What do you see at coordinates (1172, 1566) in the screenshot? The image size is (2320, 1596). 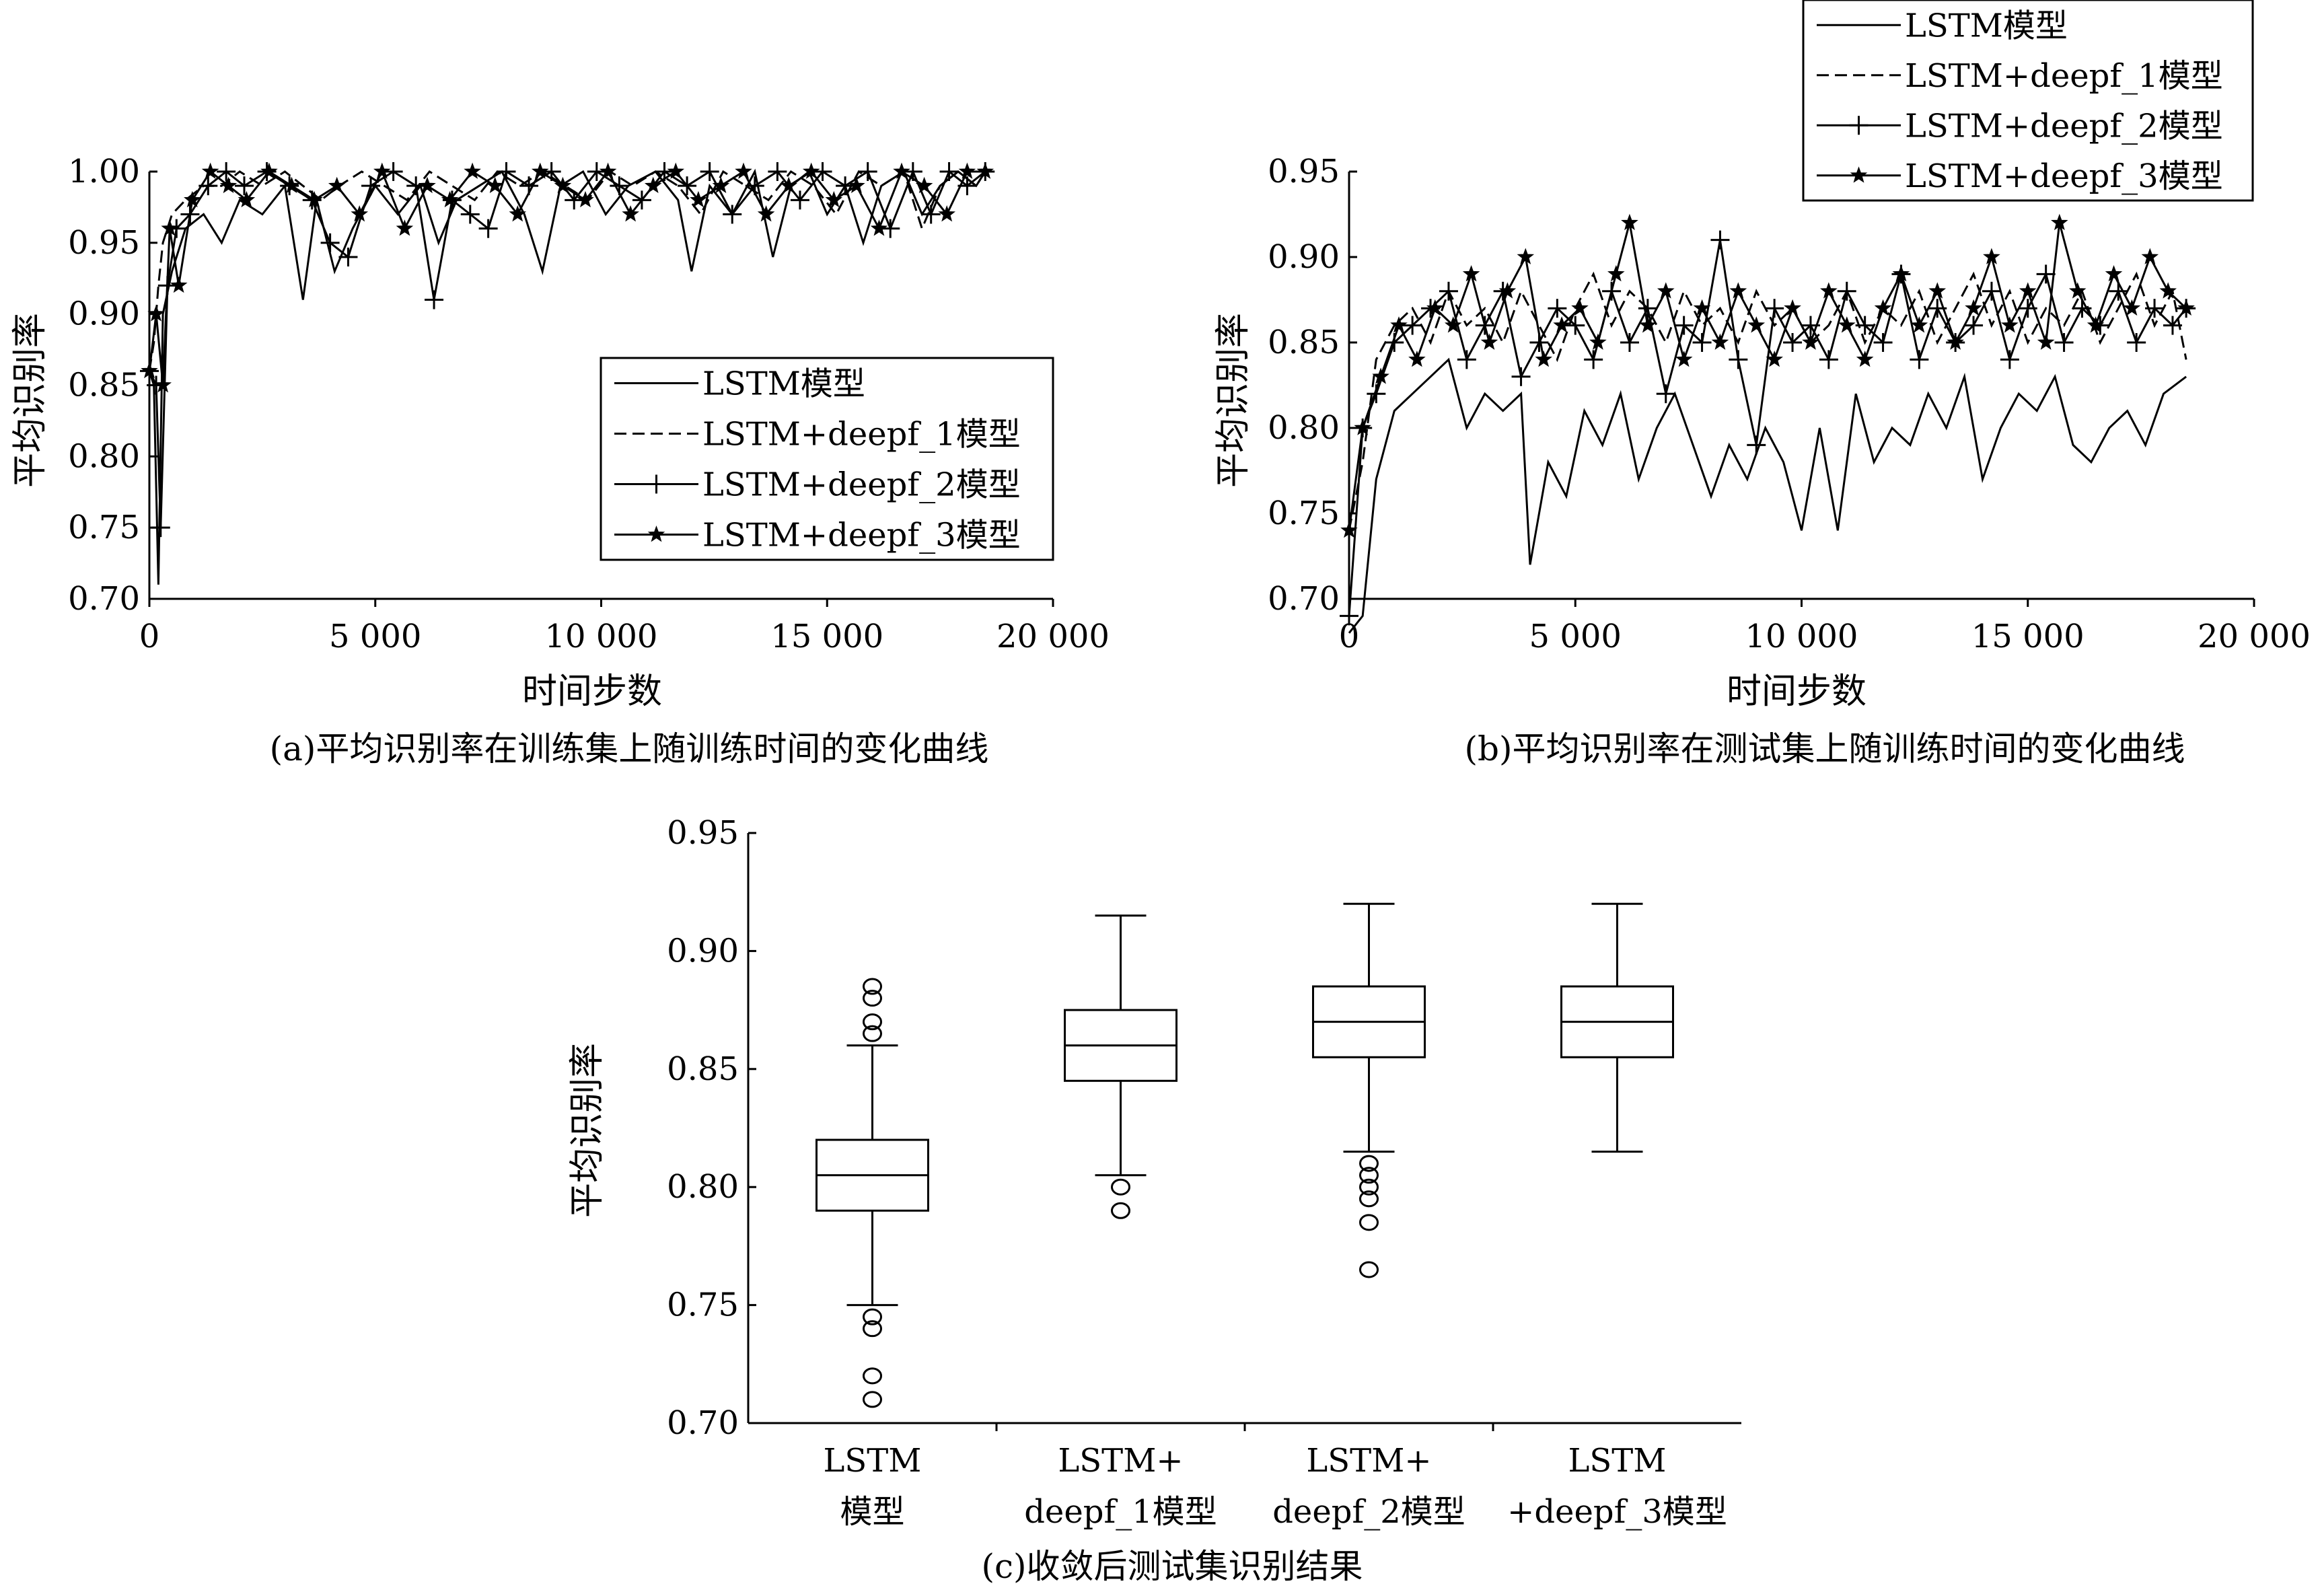 I see `panel-c-caption: (c)收敛后测试集识别结果` at bounding box center [1172, 1566].